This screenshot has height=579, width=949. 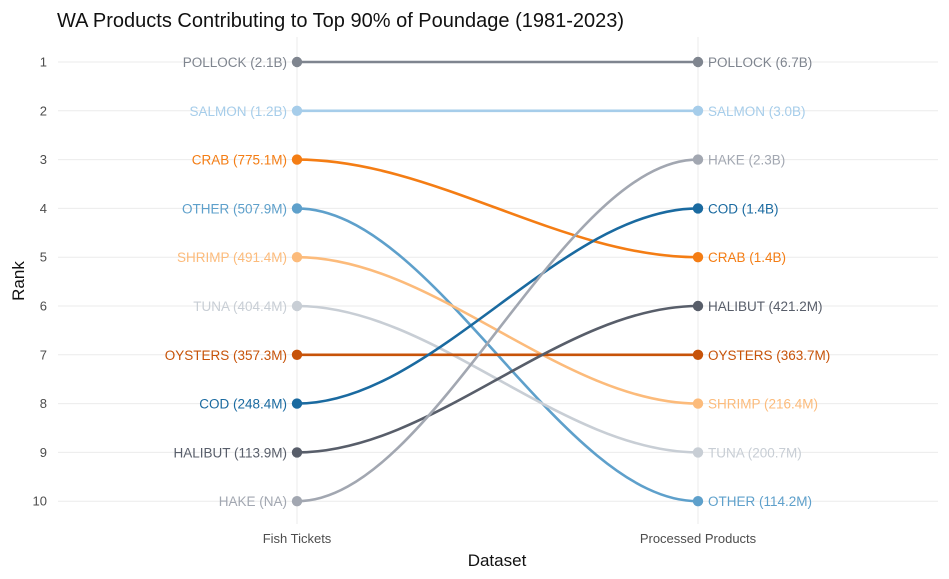 I want to click on y-tick-label: 2, so click(x=43, y=110).